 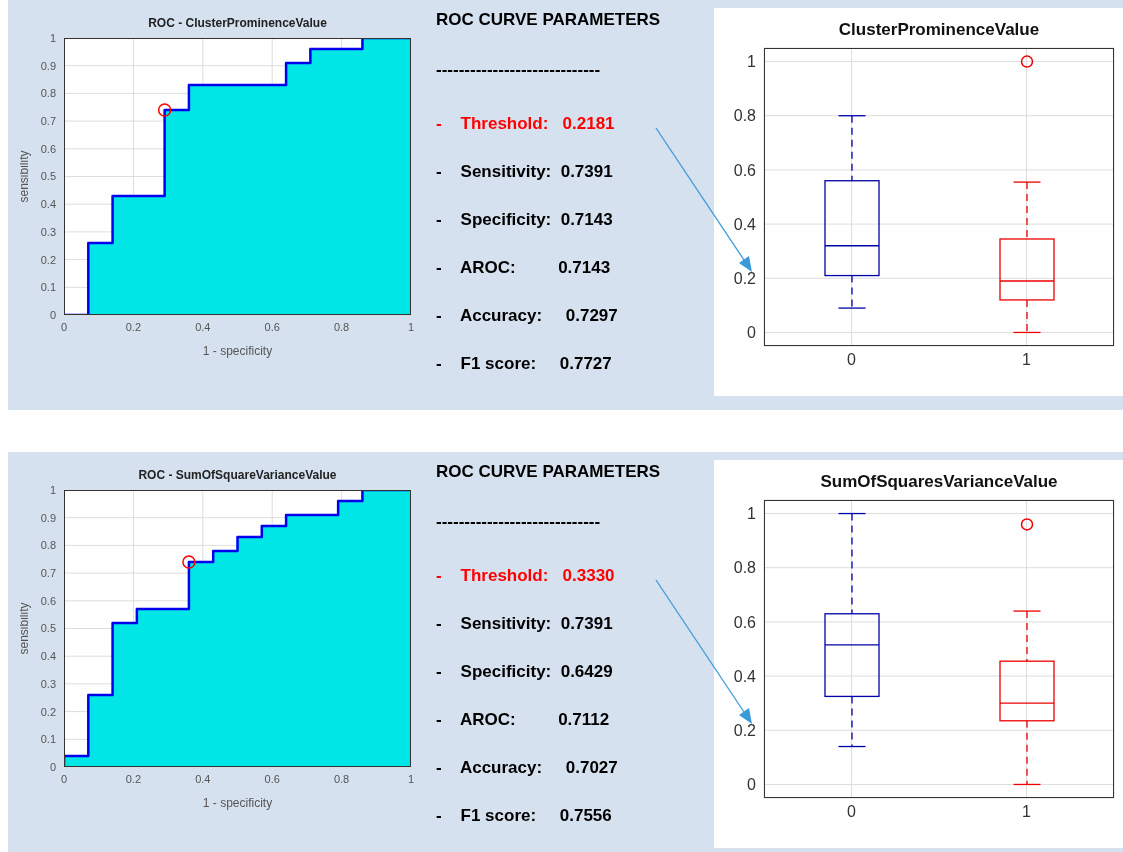 What do you see at coordinates (939, 30) in the screenshot?
I see `chart-title: ClusterProminenceValue` at bounding box center [939, 30].